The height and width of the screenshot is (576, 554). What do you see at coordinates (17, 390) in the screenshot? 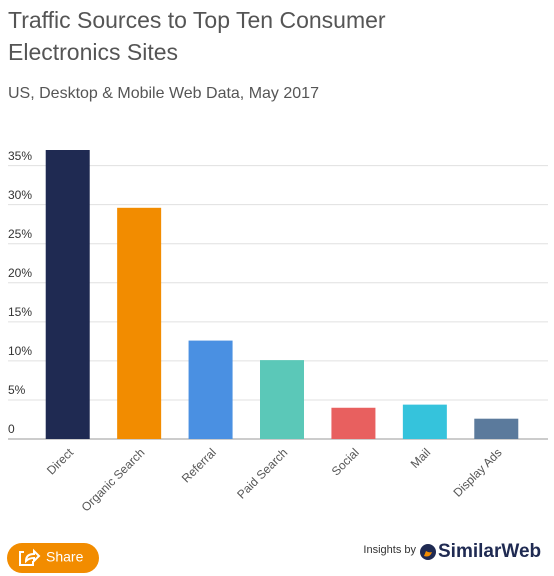
I see `y-tick-label: 5%` at bounding box center [17, 390].